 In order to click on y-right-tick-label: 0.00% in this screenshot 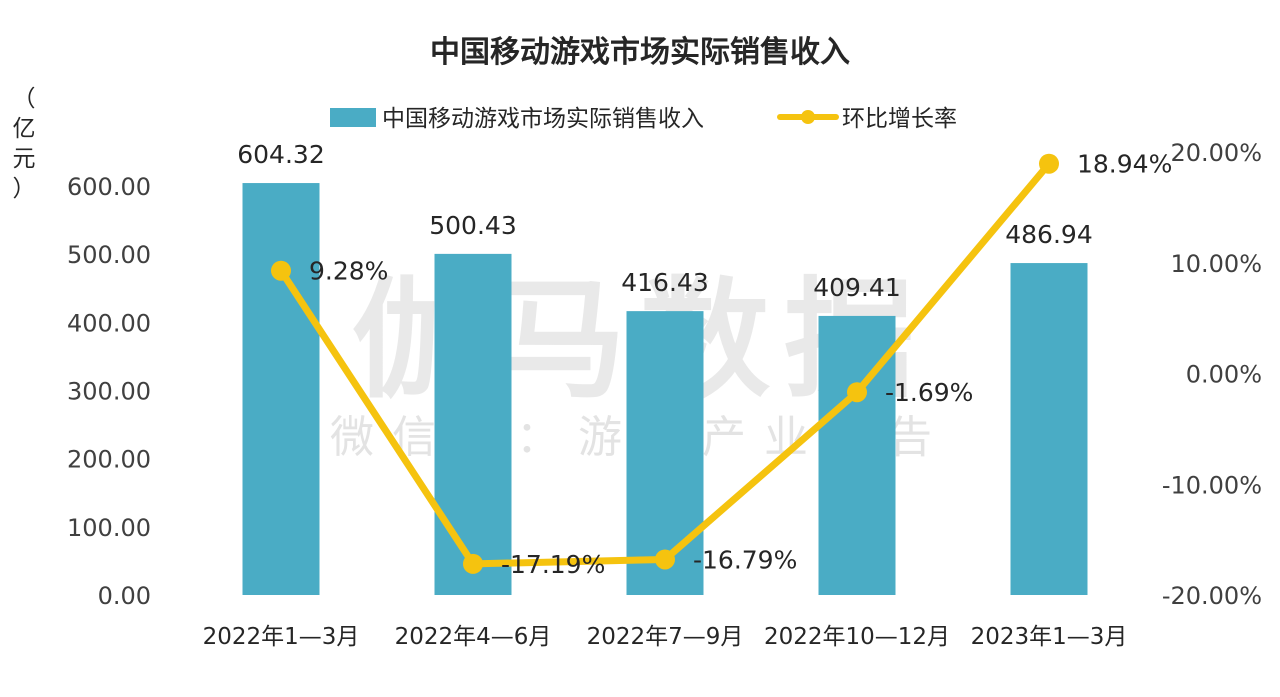, I will do `click(1224, 375)`.